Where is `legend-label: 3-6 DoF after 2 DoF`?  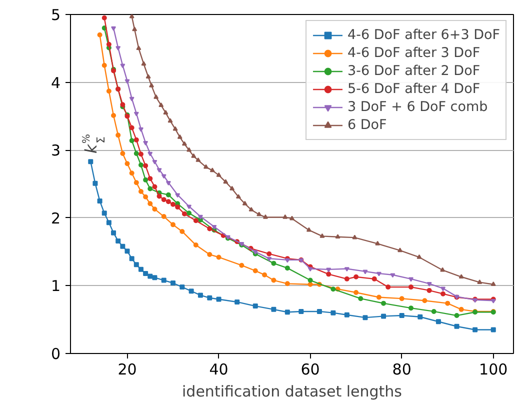
legend-label: 3-6 DoF after 2 DoF is located at coordinates (414, 71).